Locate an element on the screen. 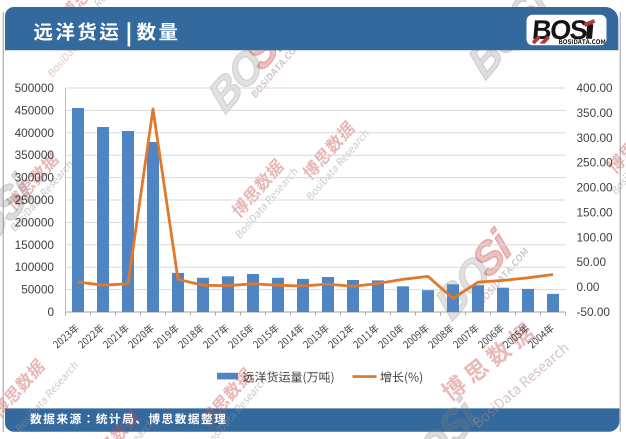  svg-text: 450000 is located at coordinates (35, 110).